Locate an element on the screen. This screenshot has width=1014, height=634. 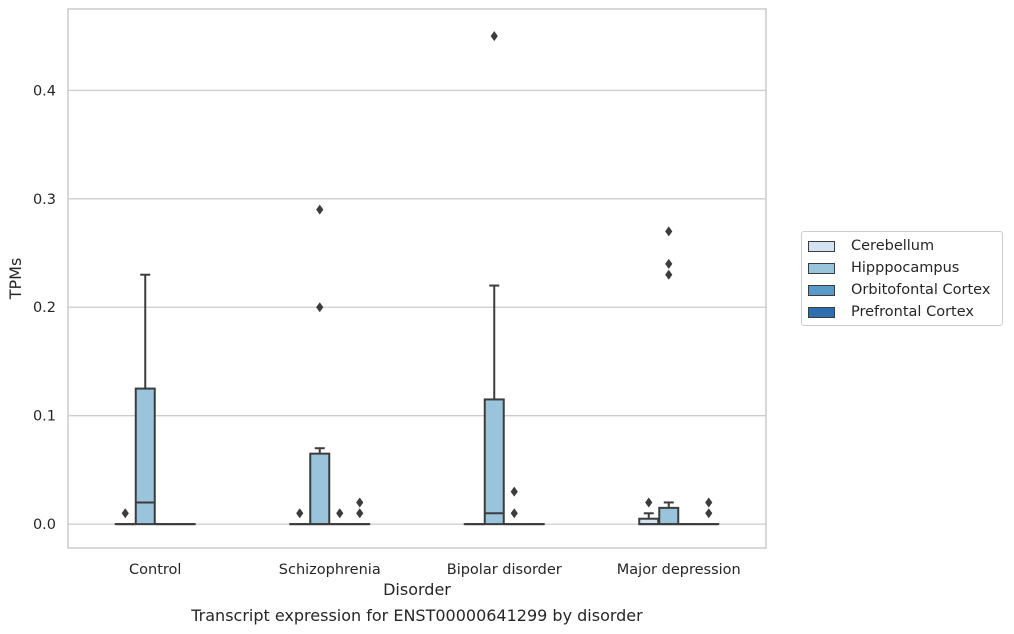
y-tick-label: 0.1 is located at coordinates (44, 417).